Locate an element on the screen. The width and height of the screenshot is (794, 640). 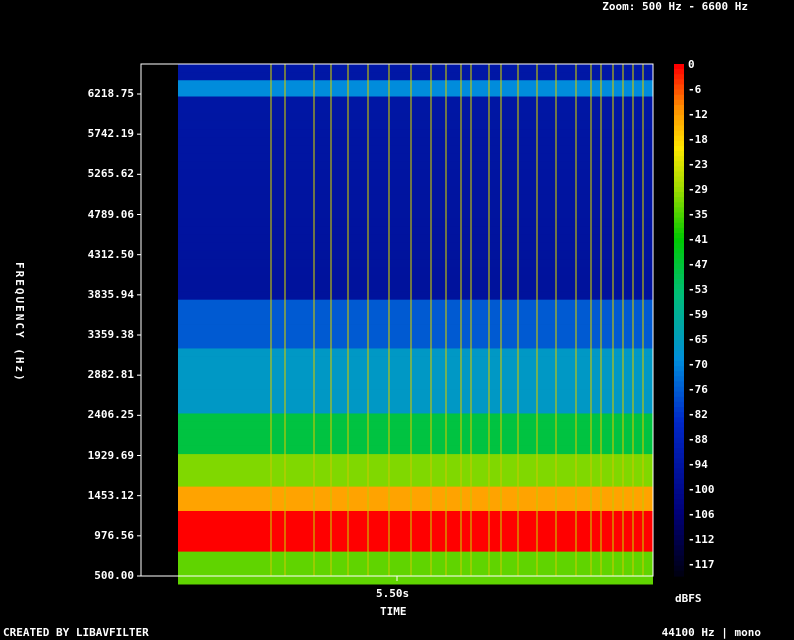
y-tick-label: 976.56 is located at coordinates (114, 535).